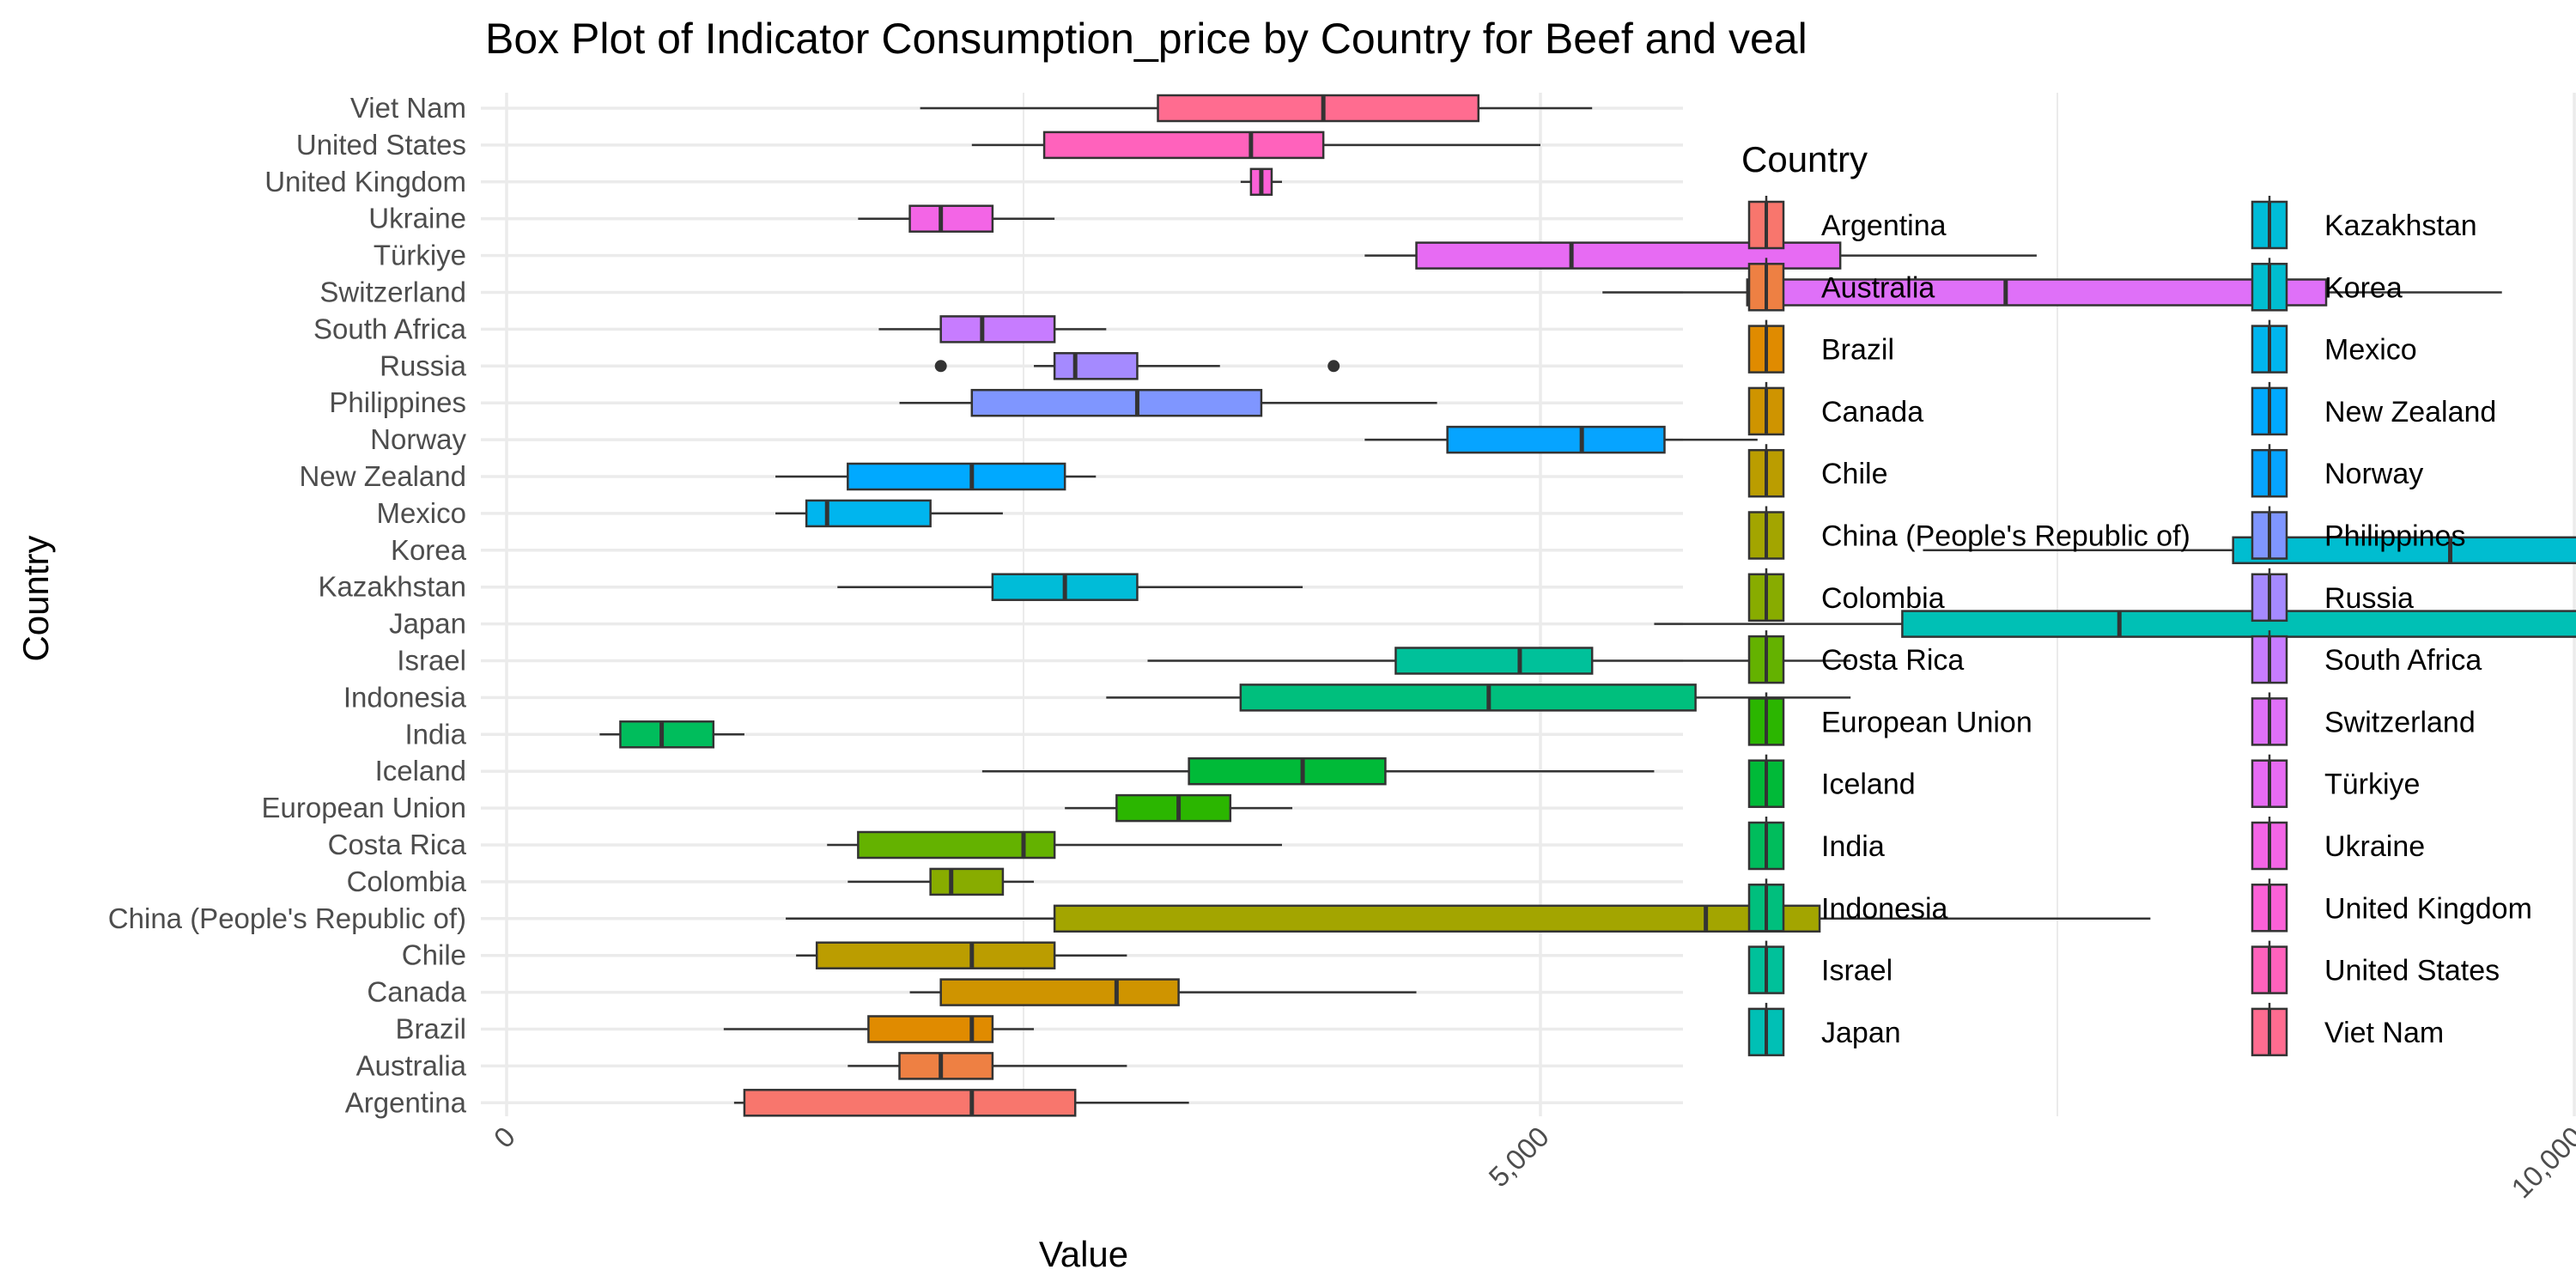 This screenshot has height=1288, width=2576. I want to click on y-tick-label: Chile, so click(434, 955).